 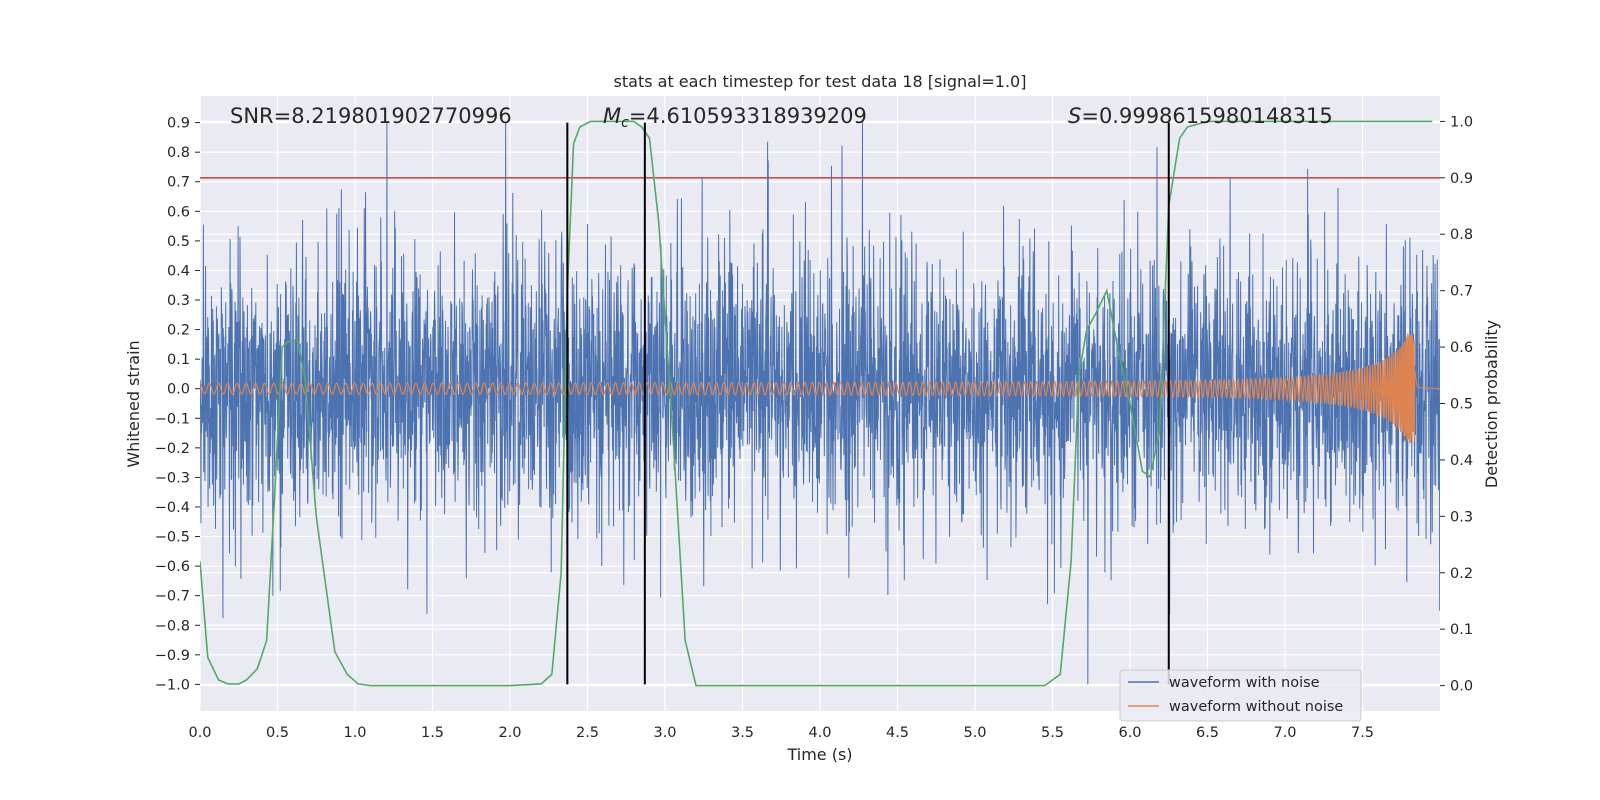 I want to click on legend-box, so click(x=1240, y=695).